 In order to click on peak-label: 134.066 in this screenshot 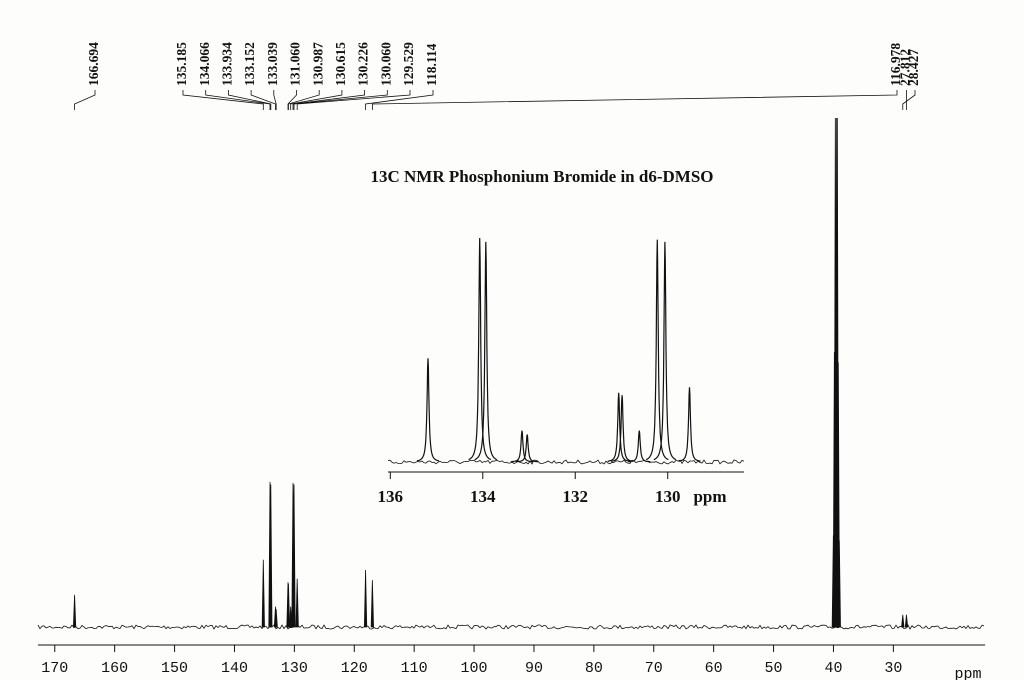, I will do `click(204, 64)`.